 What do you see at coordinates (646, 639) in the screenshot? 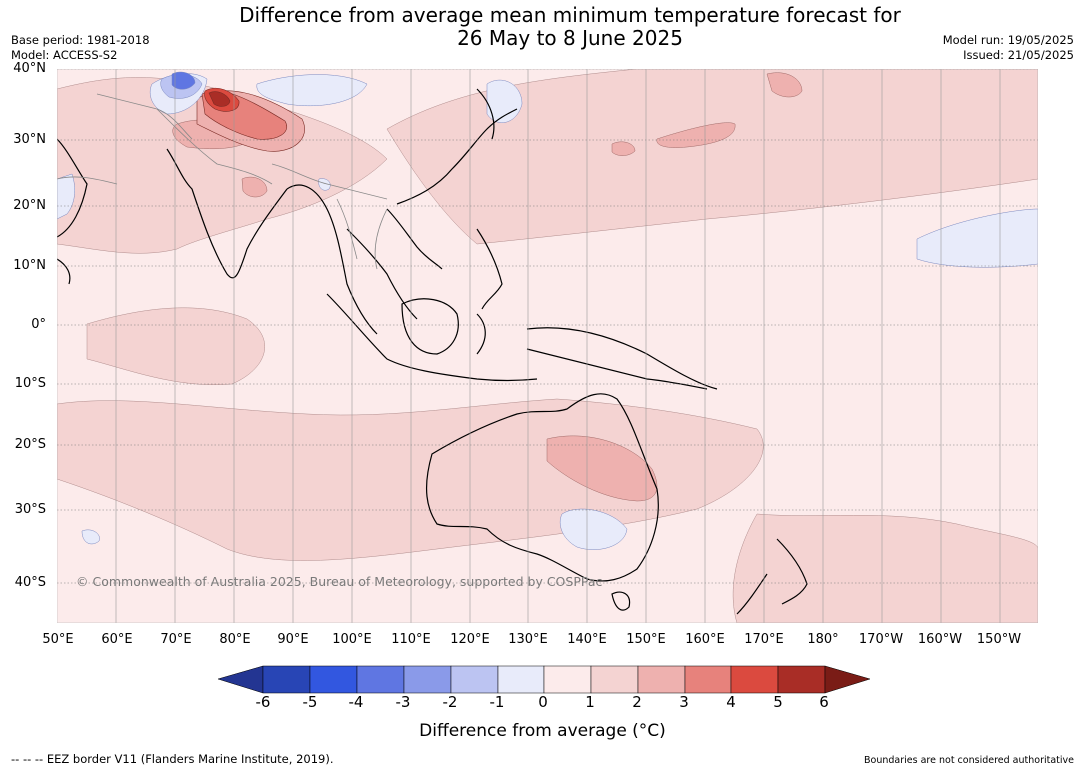
I see `lon-label-150e: 150°E` at bounding box center [646, 639].